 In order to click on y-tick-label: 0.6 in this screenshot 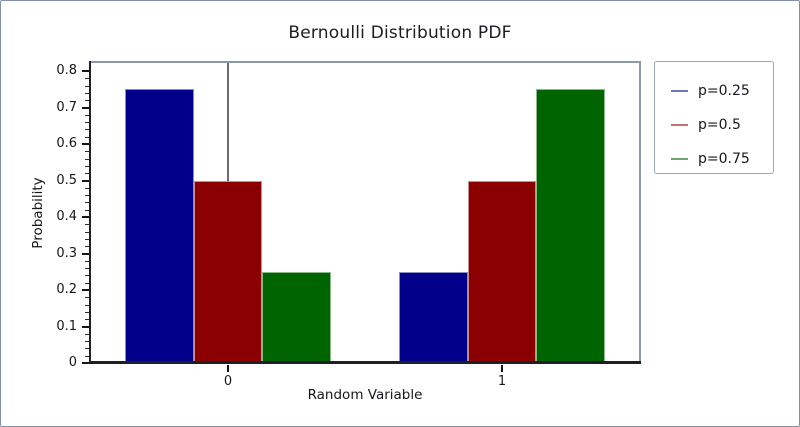, I will do `click(66, 143)`.